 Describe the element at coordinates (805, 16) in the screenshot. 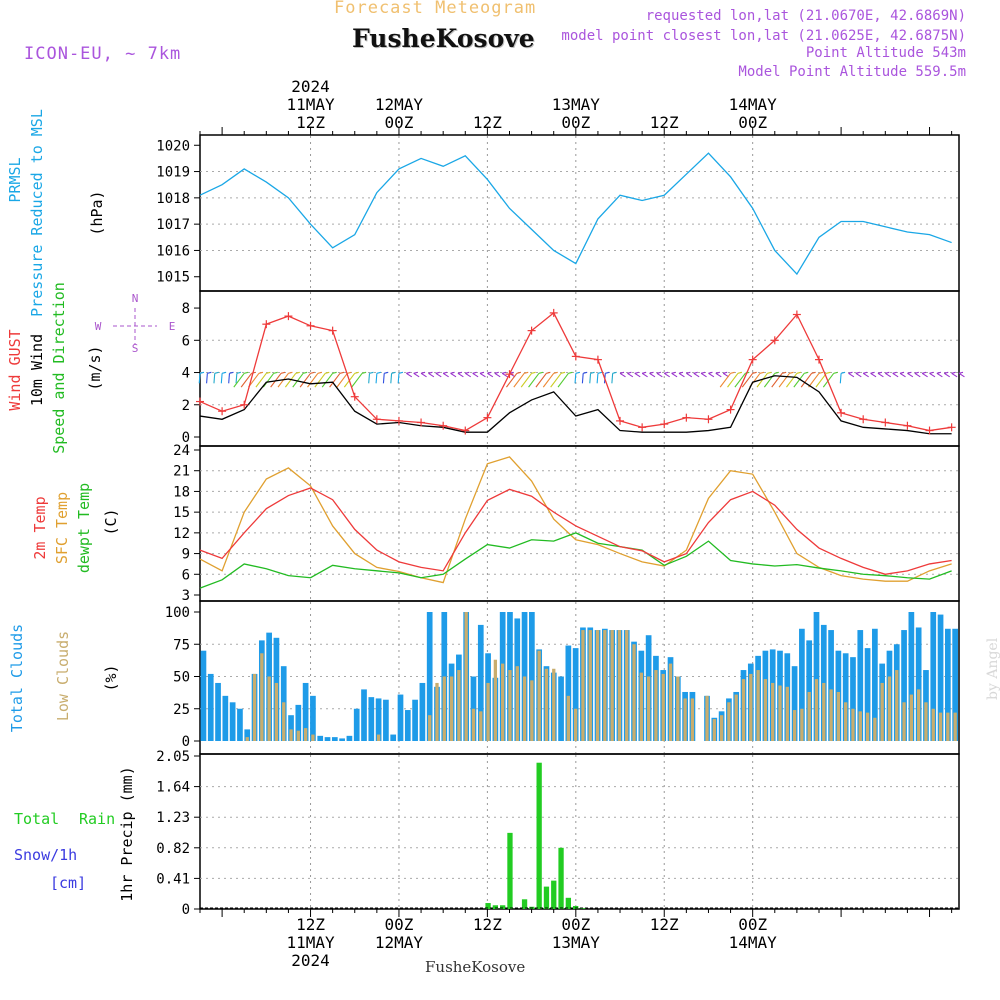

I see `requested-location: requested lon,lat (21.0670E, 42.6869N)` at that location.